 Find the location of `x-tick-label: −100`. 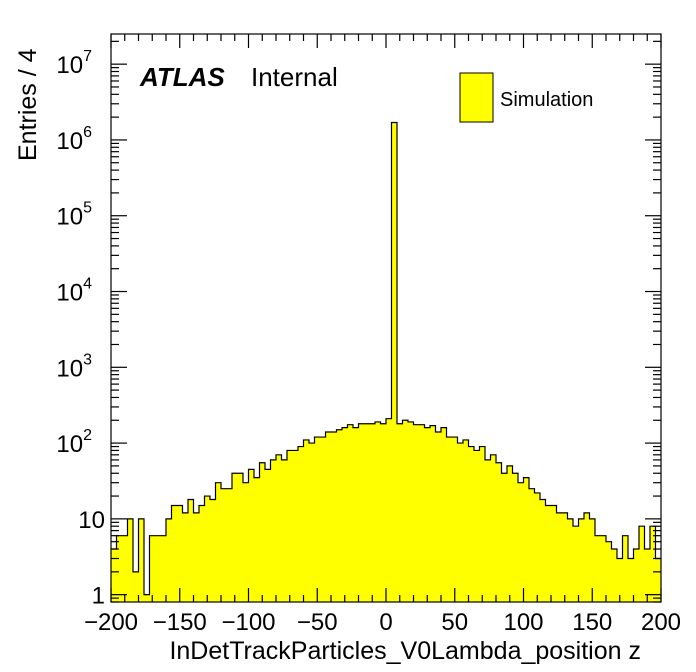

x-tick-label: −100 is located at coordinates (248, 622).